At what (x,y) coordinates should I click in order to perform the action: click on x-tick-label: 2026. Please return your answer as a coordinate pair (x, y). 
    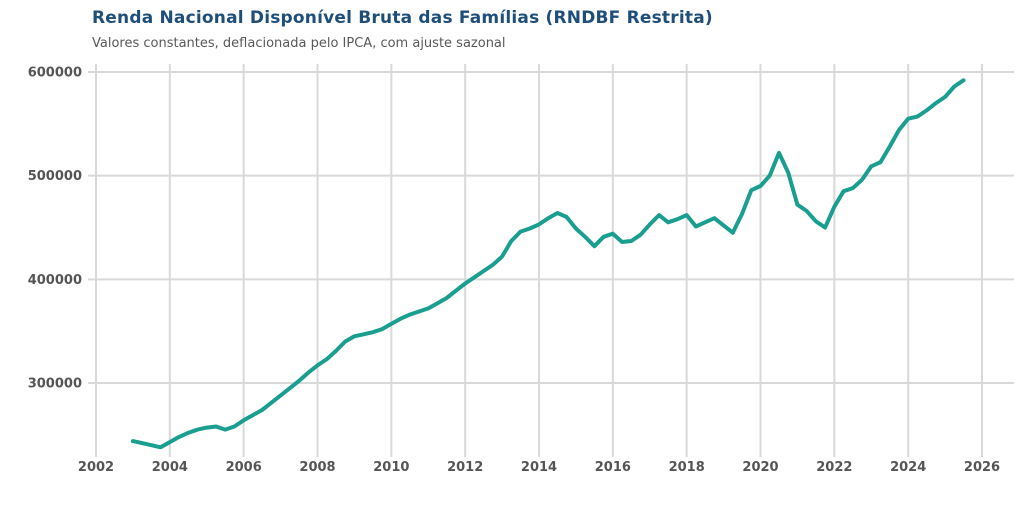
    Looking at the image, I should click on (982, 467).